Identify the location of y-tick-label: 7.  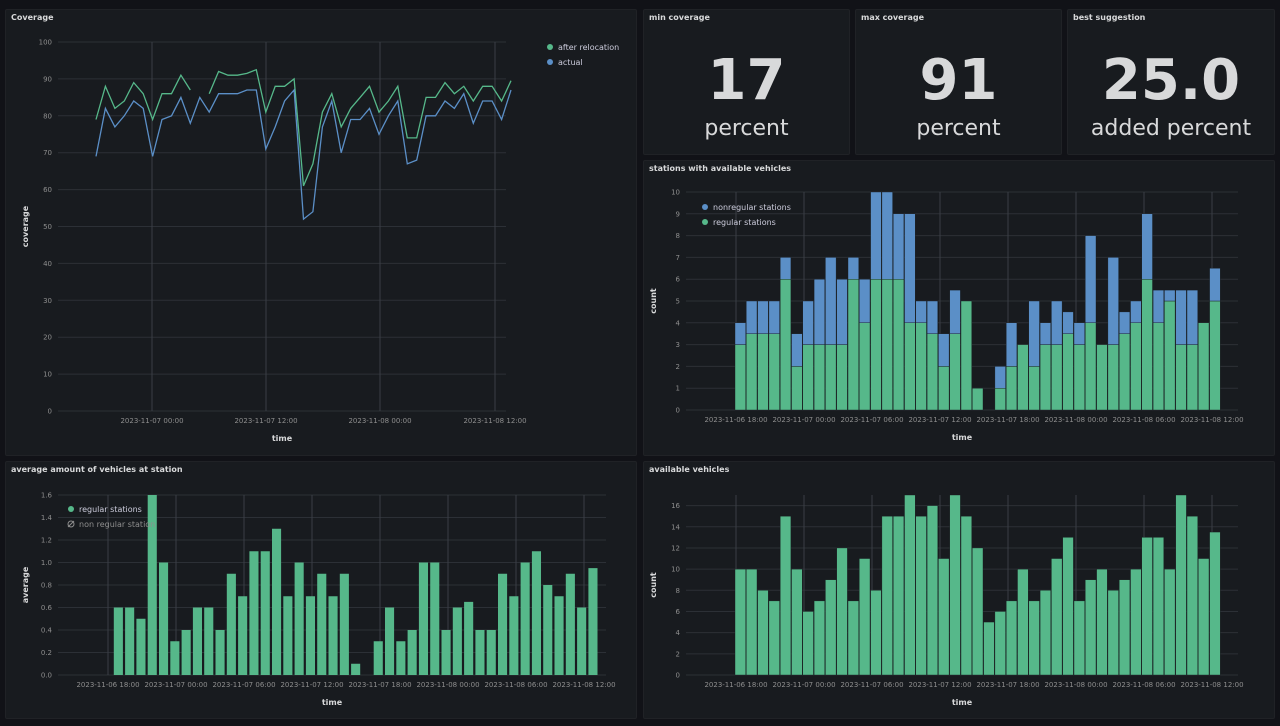
(678, 258).